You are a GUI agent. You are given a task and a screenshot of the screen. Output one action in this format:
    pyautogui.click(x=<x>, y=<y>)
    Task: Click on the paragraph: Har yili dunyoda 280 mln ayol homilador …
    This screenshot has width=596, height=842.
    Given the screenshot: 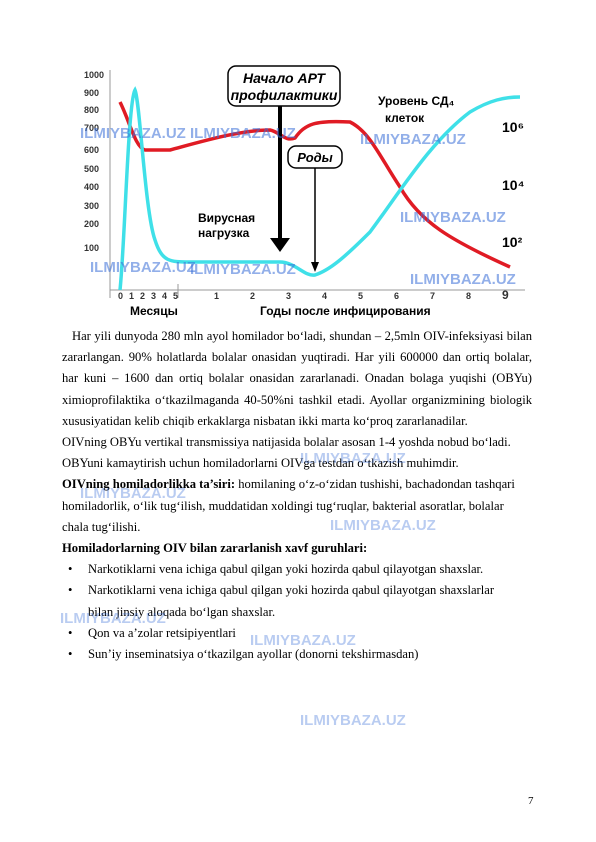 What is the action you would take?
    pyautogui.click(x=297, y=378)
    